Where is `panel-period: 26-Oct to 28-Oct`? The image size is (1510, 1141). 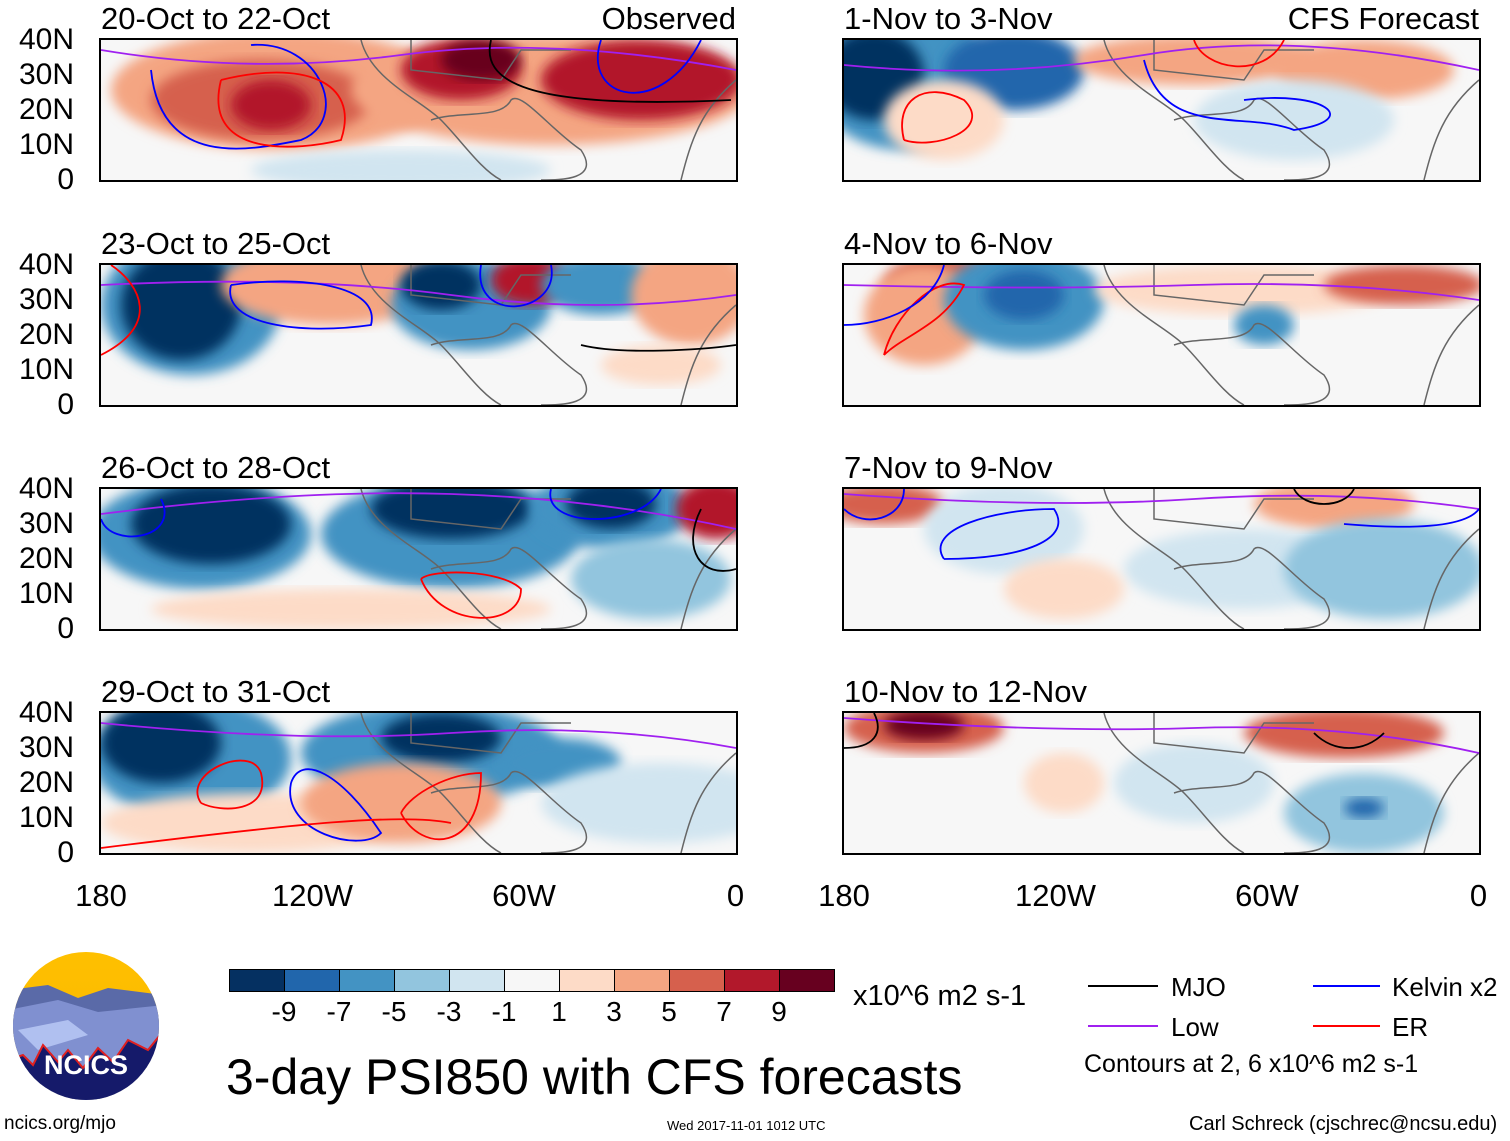
panel-period: 26-Oct to 28-Oct is located at coordinates (216, 467).